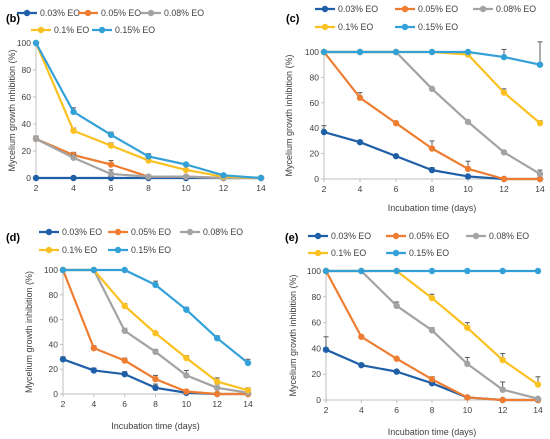  I want to click on legend-item: 0.03% EO, so click(70, 232).